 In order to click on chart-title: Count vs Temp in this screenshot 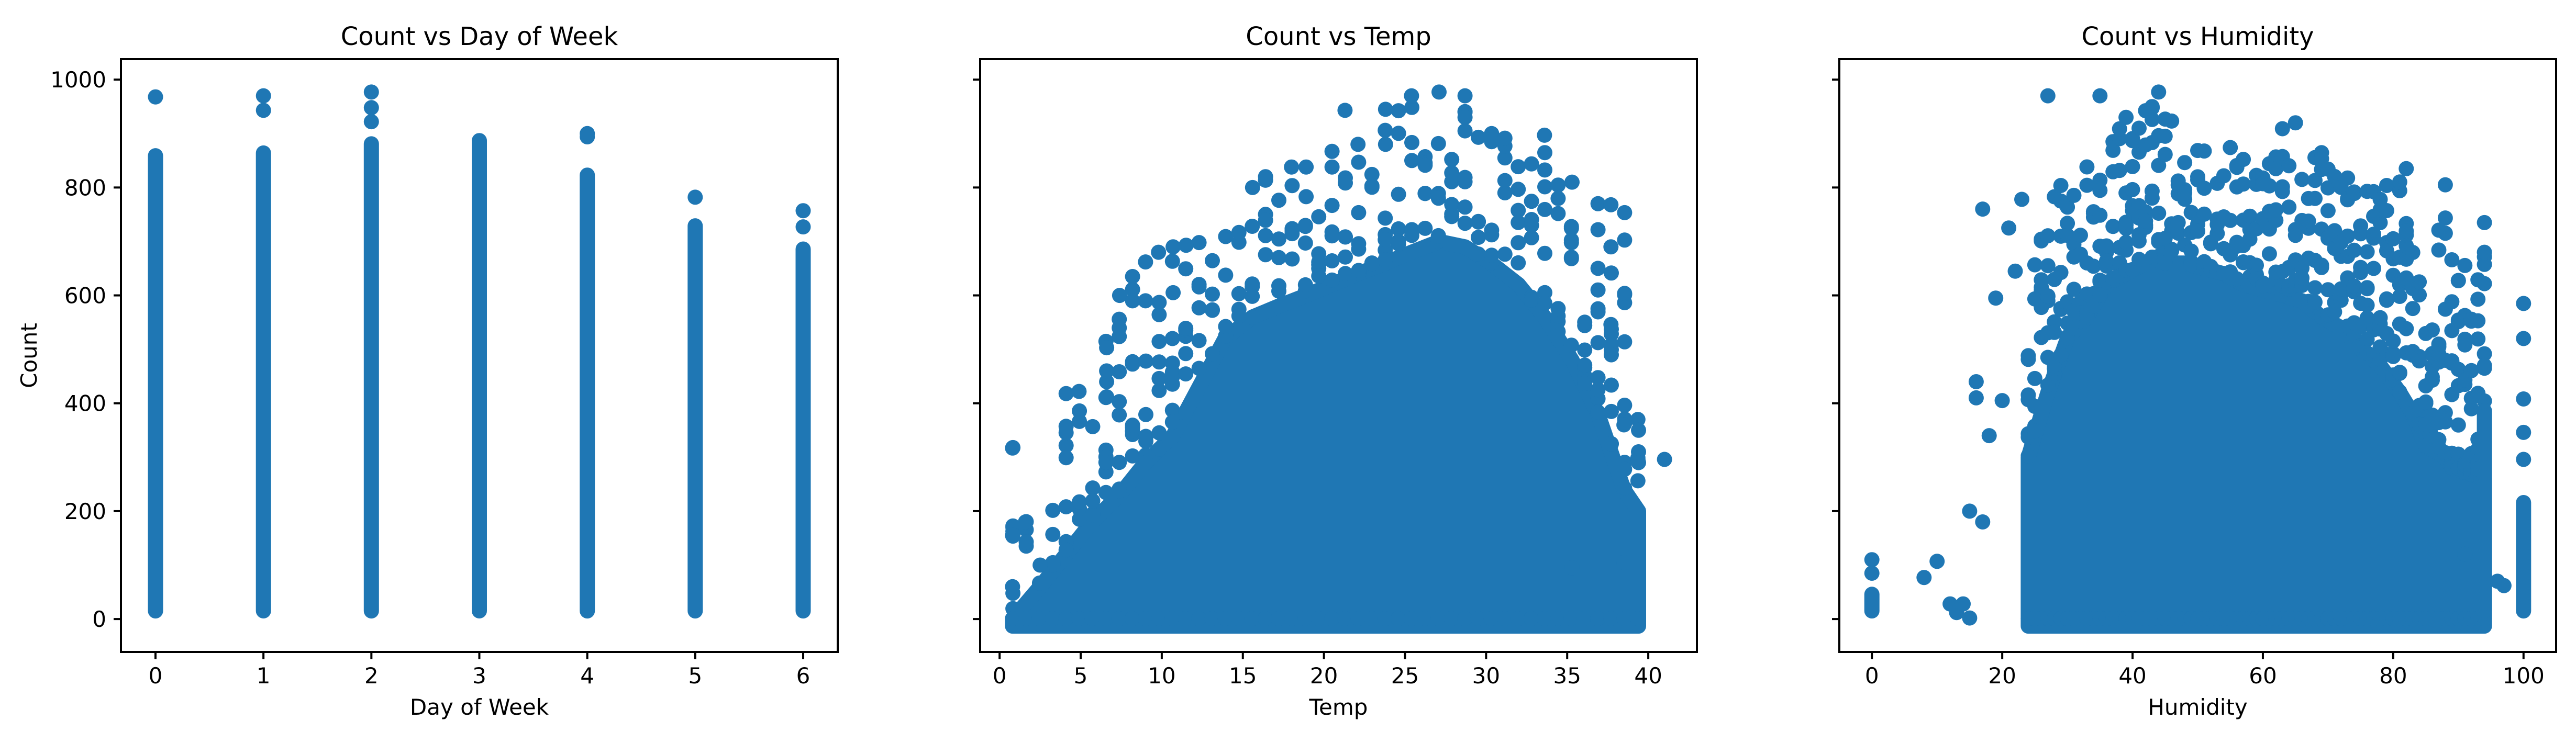, I will do `click(1338, 36)`.